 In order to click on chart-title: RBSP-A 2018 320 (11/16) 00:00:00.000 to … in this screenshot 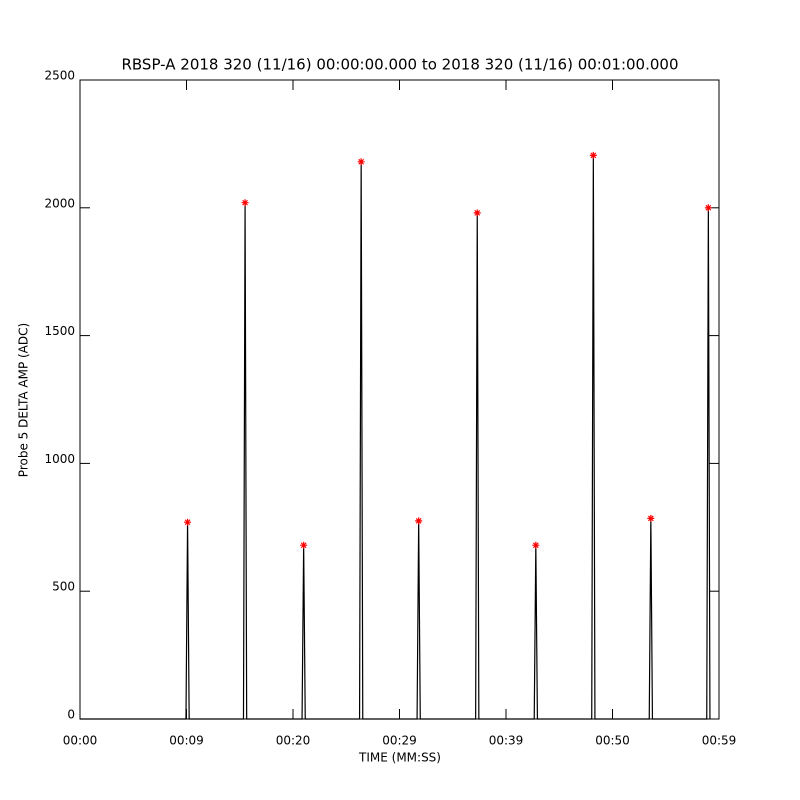, I will do `click(399, 65)`.